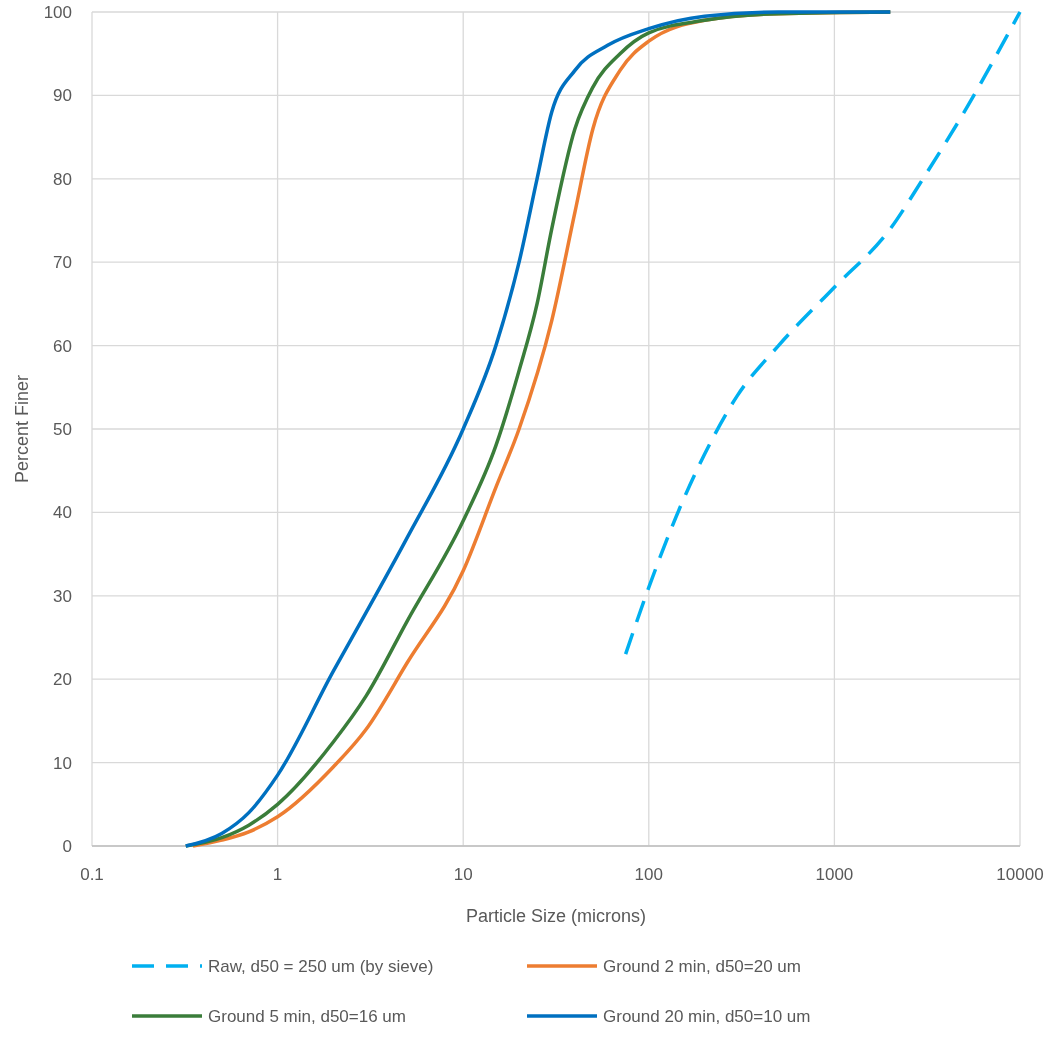 The height and width of the screenshot is (1038, 1064). Describe the element at coordinates (62, 513) in the screenshot. I see `y-tick-label: 40` at that location.